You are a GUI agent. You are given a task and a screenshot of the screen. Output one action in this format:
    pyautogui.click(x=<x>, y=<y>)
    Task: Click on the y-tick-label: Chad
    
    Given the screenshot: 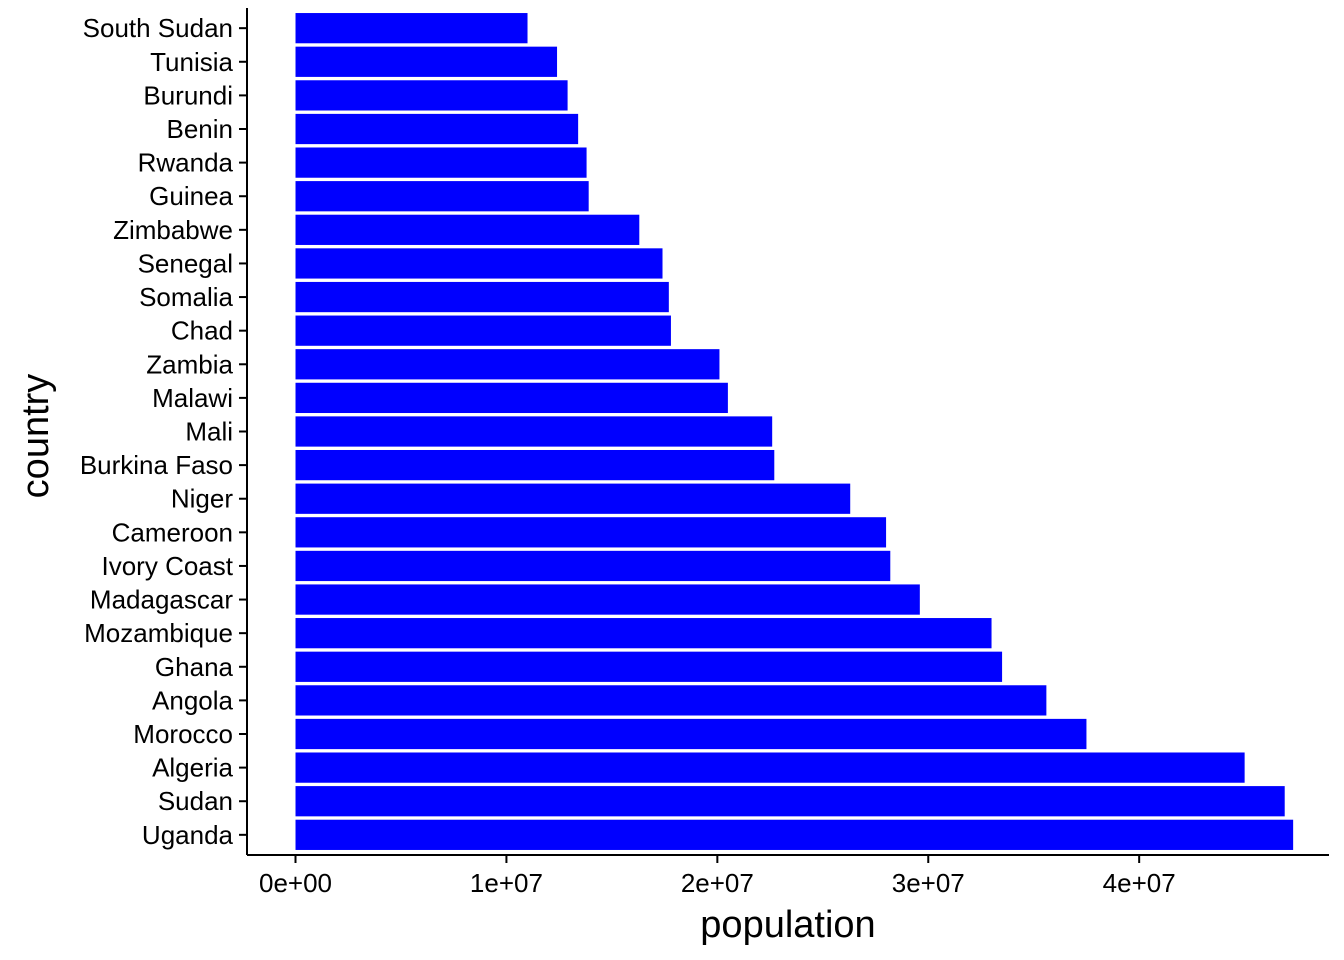 What is the action you would take?
    pyautogui.click(x=202, y=331)
    